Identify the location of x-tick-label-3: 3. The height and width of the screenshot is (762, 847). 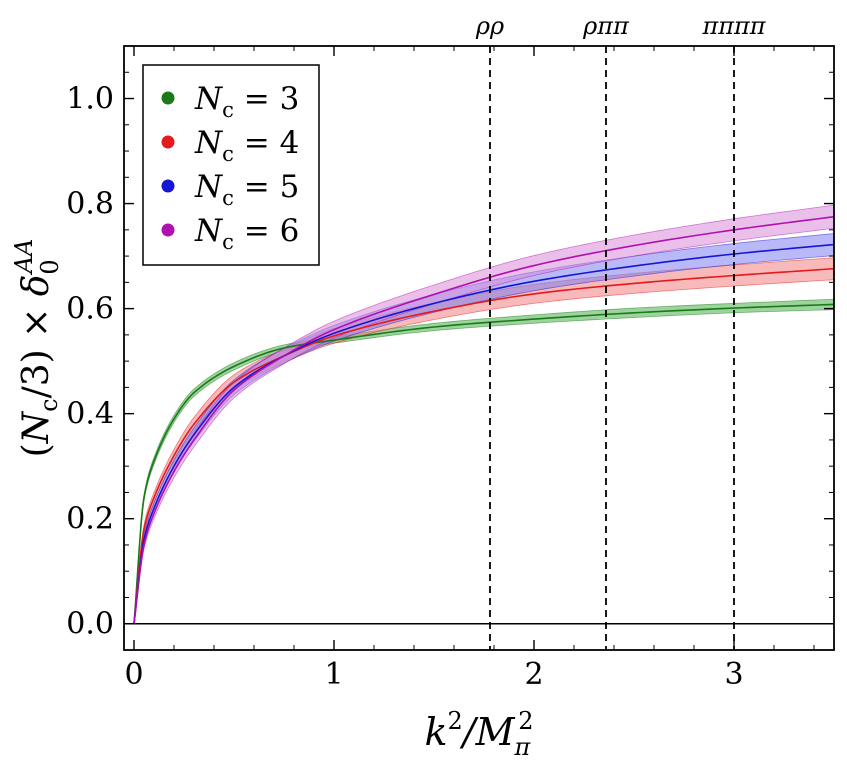
(733, 674).